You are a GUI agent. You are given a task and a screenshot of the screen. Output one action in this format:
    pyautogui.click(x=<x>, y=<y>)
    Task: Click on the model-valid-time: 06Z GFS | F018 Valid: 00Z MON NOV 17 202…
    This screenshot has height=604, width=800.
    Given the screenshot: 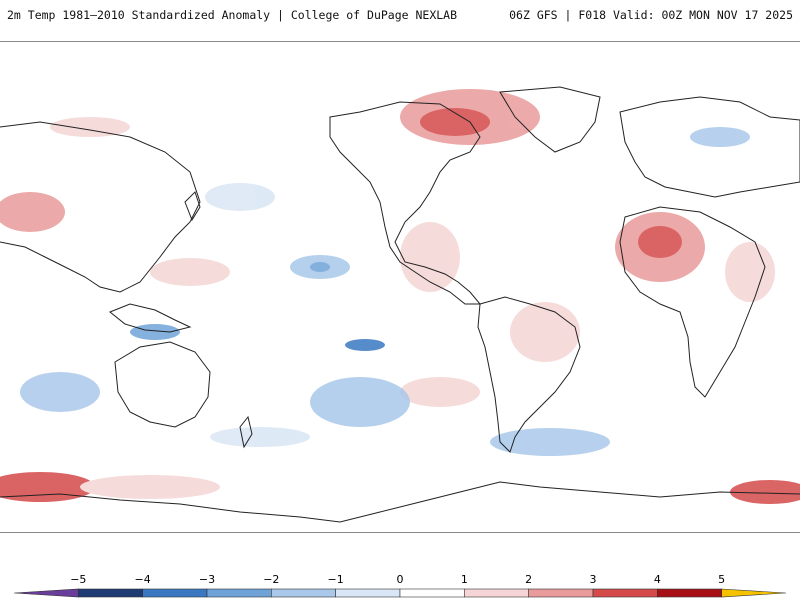 What is the action you would take?
    pyautogui.click(x=651, y=15)
    